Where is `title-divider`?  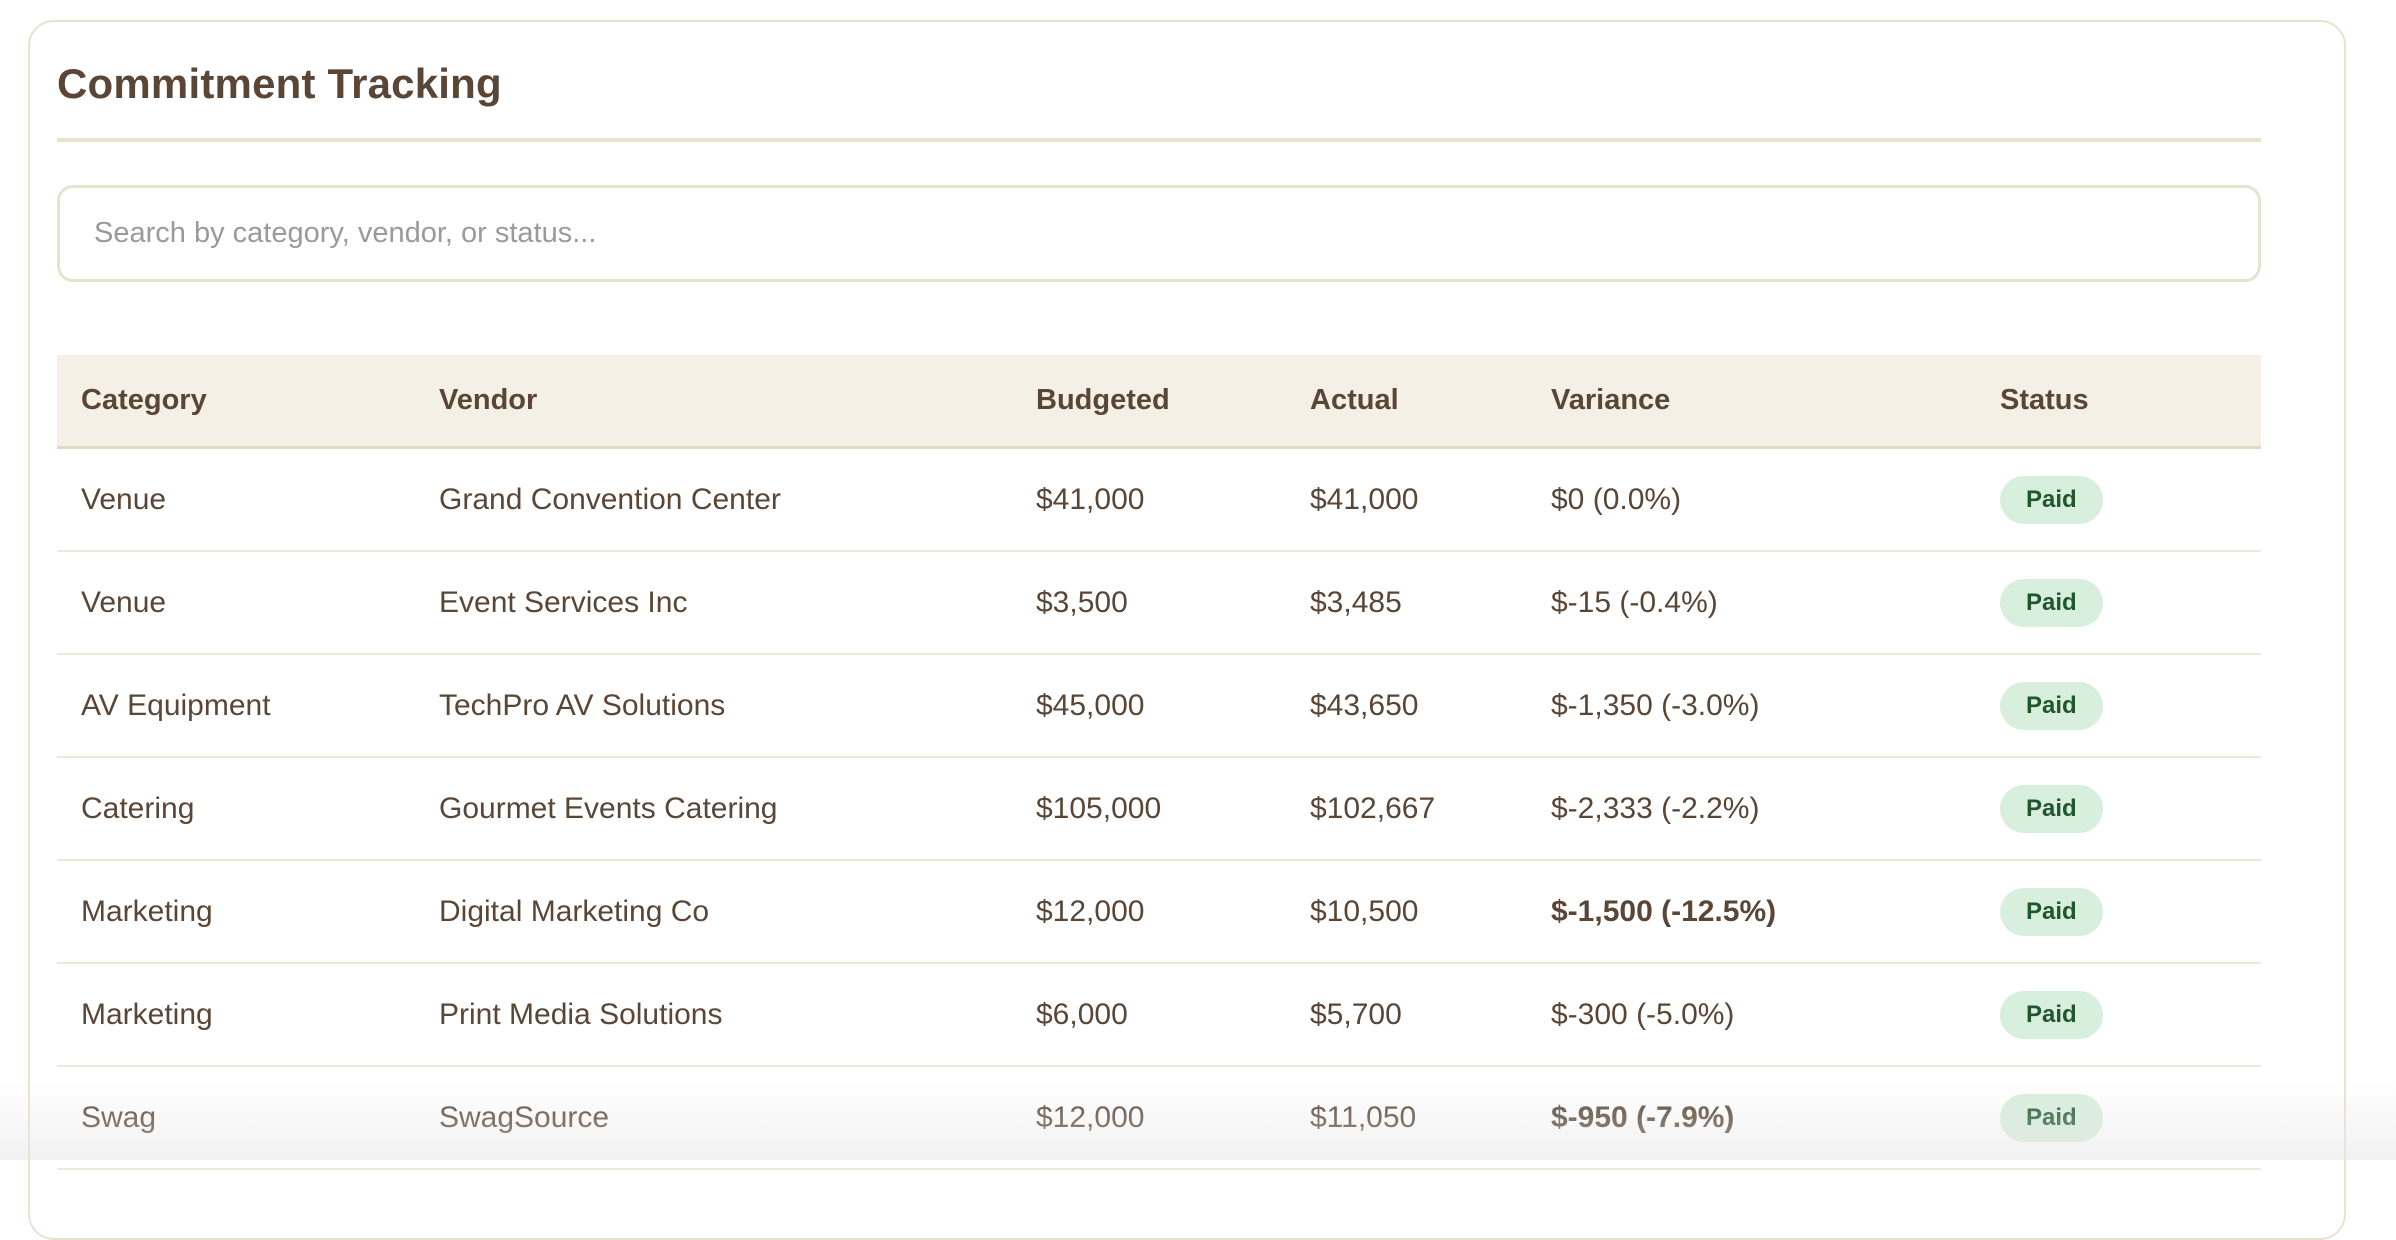
title-divider is located at coordinates (1159, 140).